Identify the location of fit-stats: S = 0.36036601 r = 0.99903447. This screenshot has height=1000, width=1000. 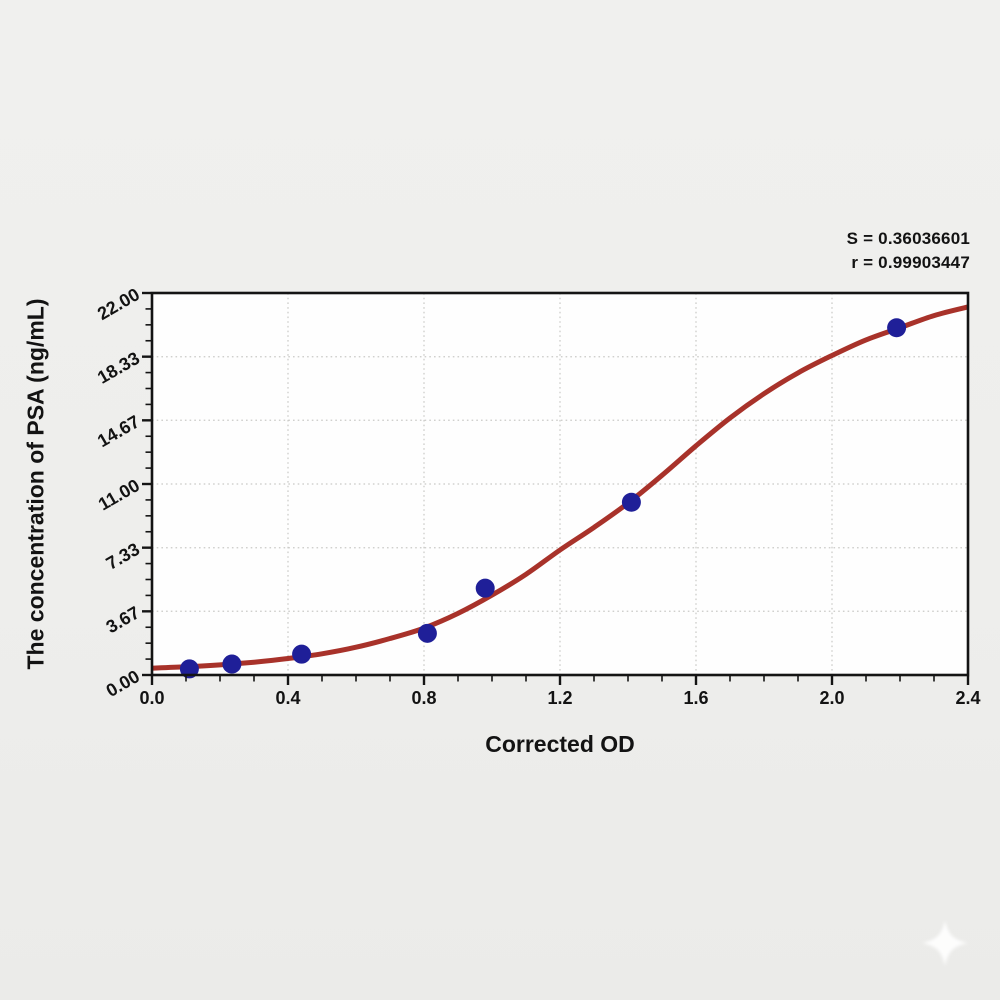
(908, 251).